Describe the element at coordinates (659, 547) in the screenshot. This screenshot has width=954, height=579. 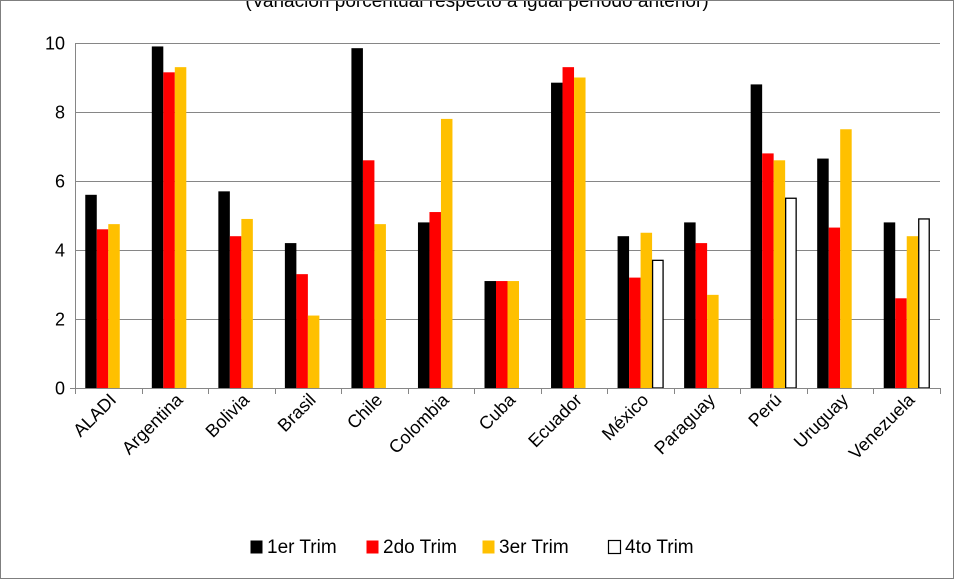
I see `legend-label: 4to Trim` at that location.